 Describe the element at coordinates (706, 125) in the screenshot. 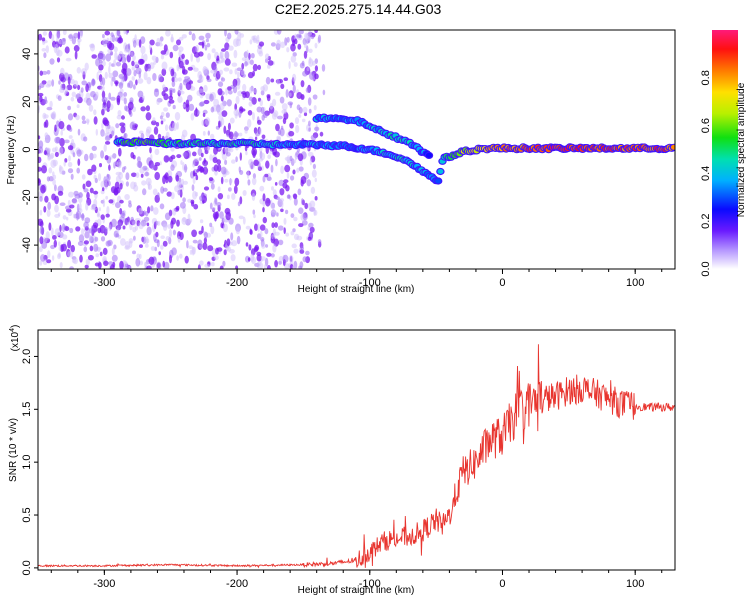

I see `colorbar-tick-label: 0.6` at that location.